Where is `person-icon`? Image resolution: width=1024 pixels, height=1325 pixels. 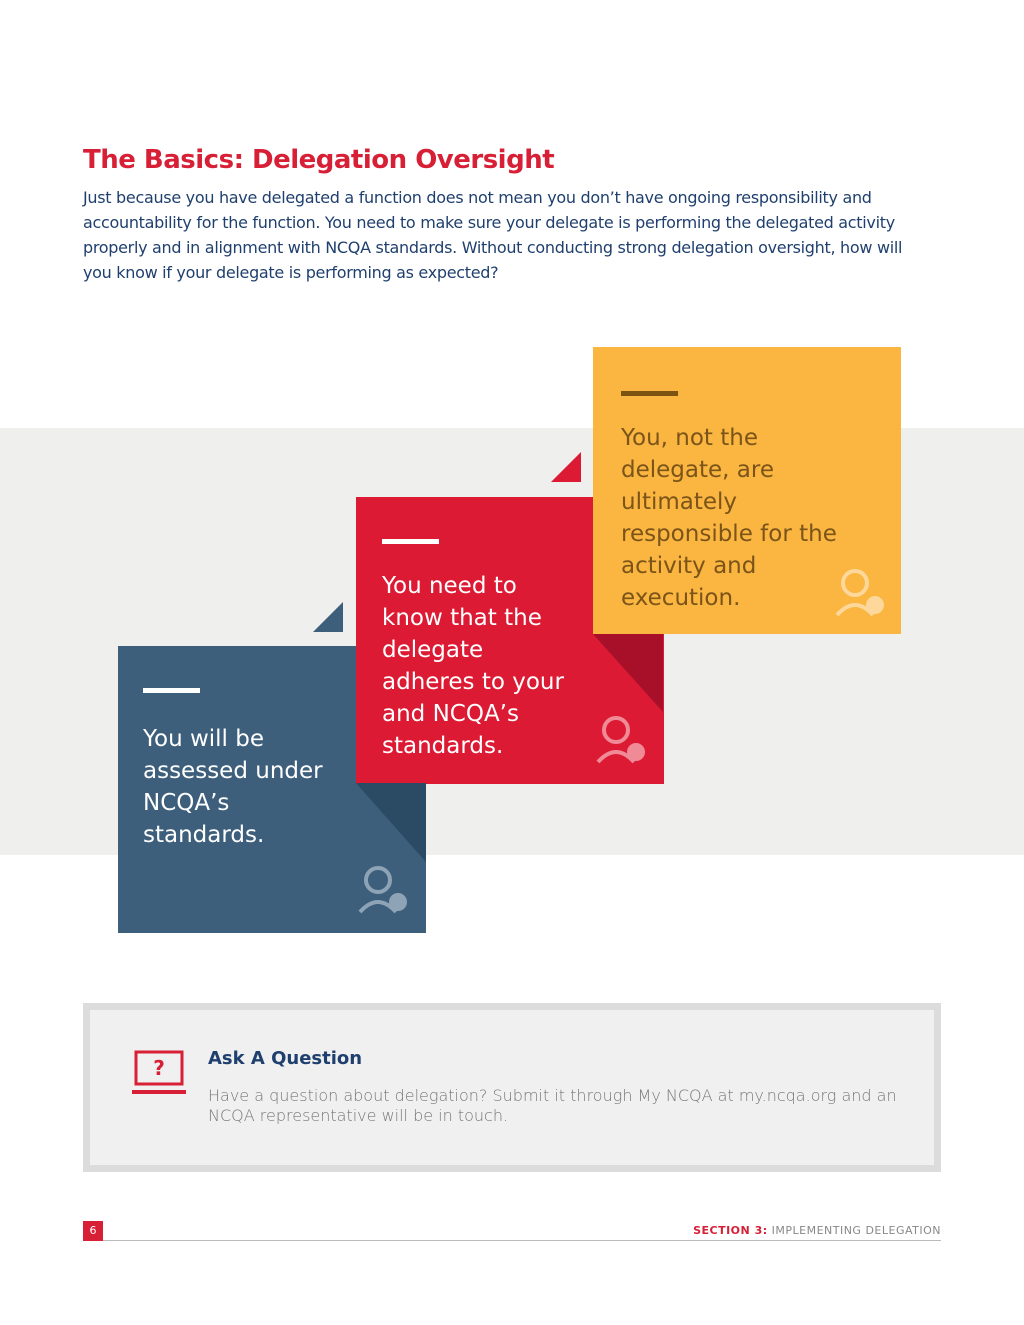
person-icon is located at coordinates (621, 741).